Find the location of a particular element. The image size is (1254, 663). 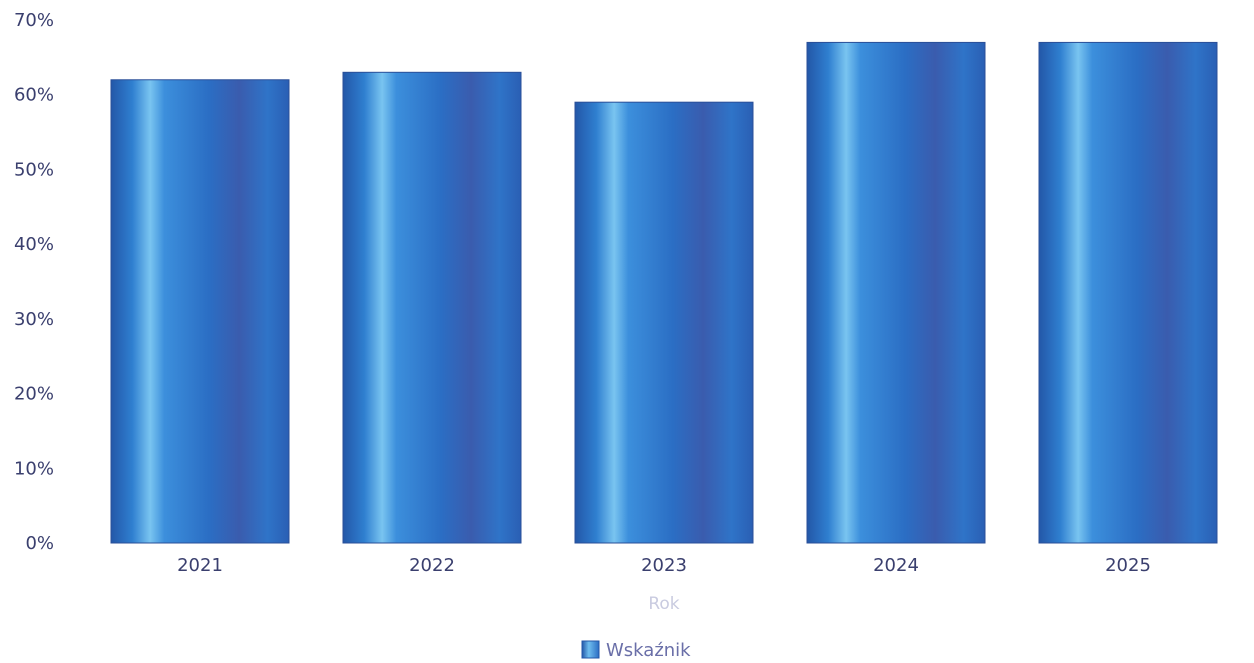

bar-2024 is located at coordinates (896, 292).